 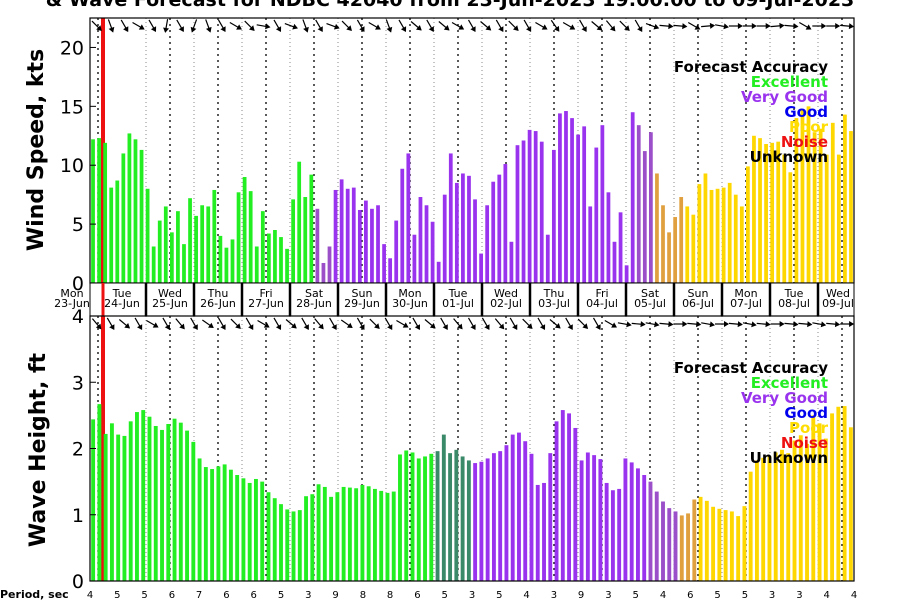 I want to click on period-value: 3, so click(x=799, y=595).